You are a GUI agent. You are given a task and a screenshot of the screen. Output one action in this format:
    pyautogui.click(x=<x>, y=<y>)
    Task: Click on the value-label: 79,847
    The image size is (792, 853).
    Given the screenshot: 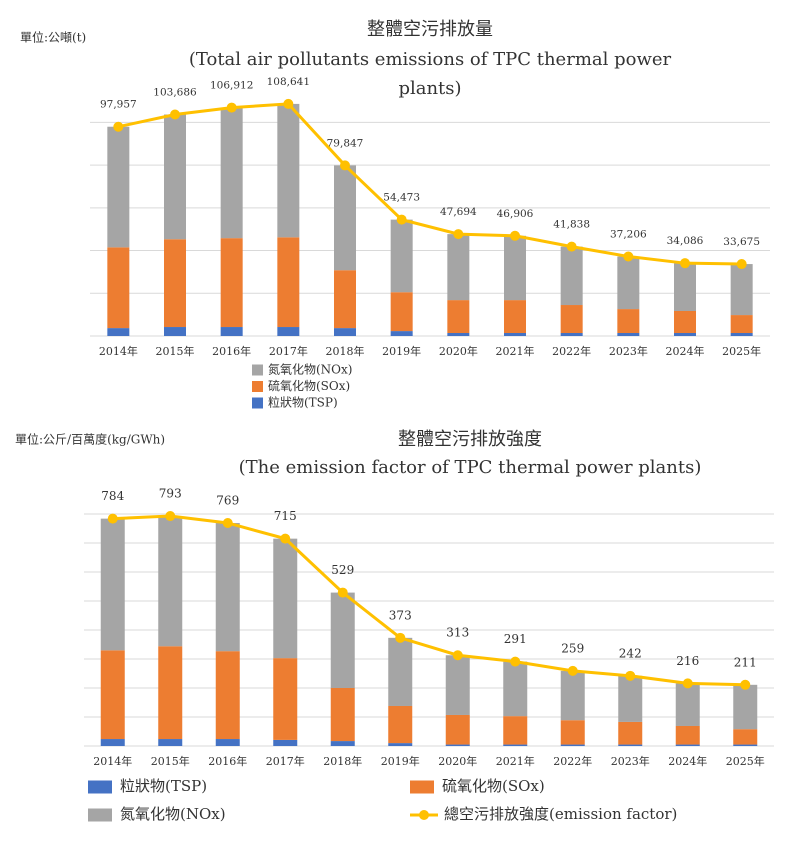 What is the action you would take?
    pyautogui.click(x=345, y=143)
    